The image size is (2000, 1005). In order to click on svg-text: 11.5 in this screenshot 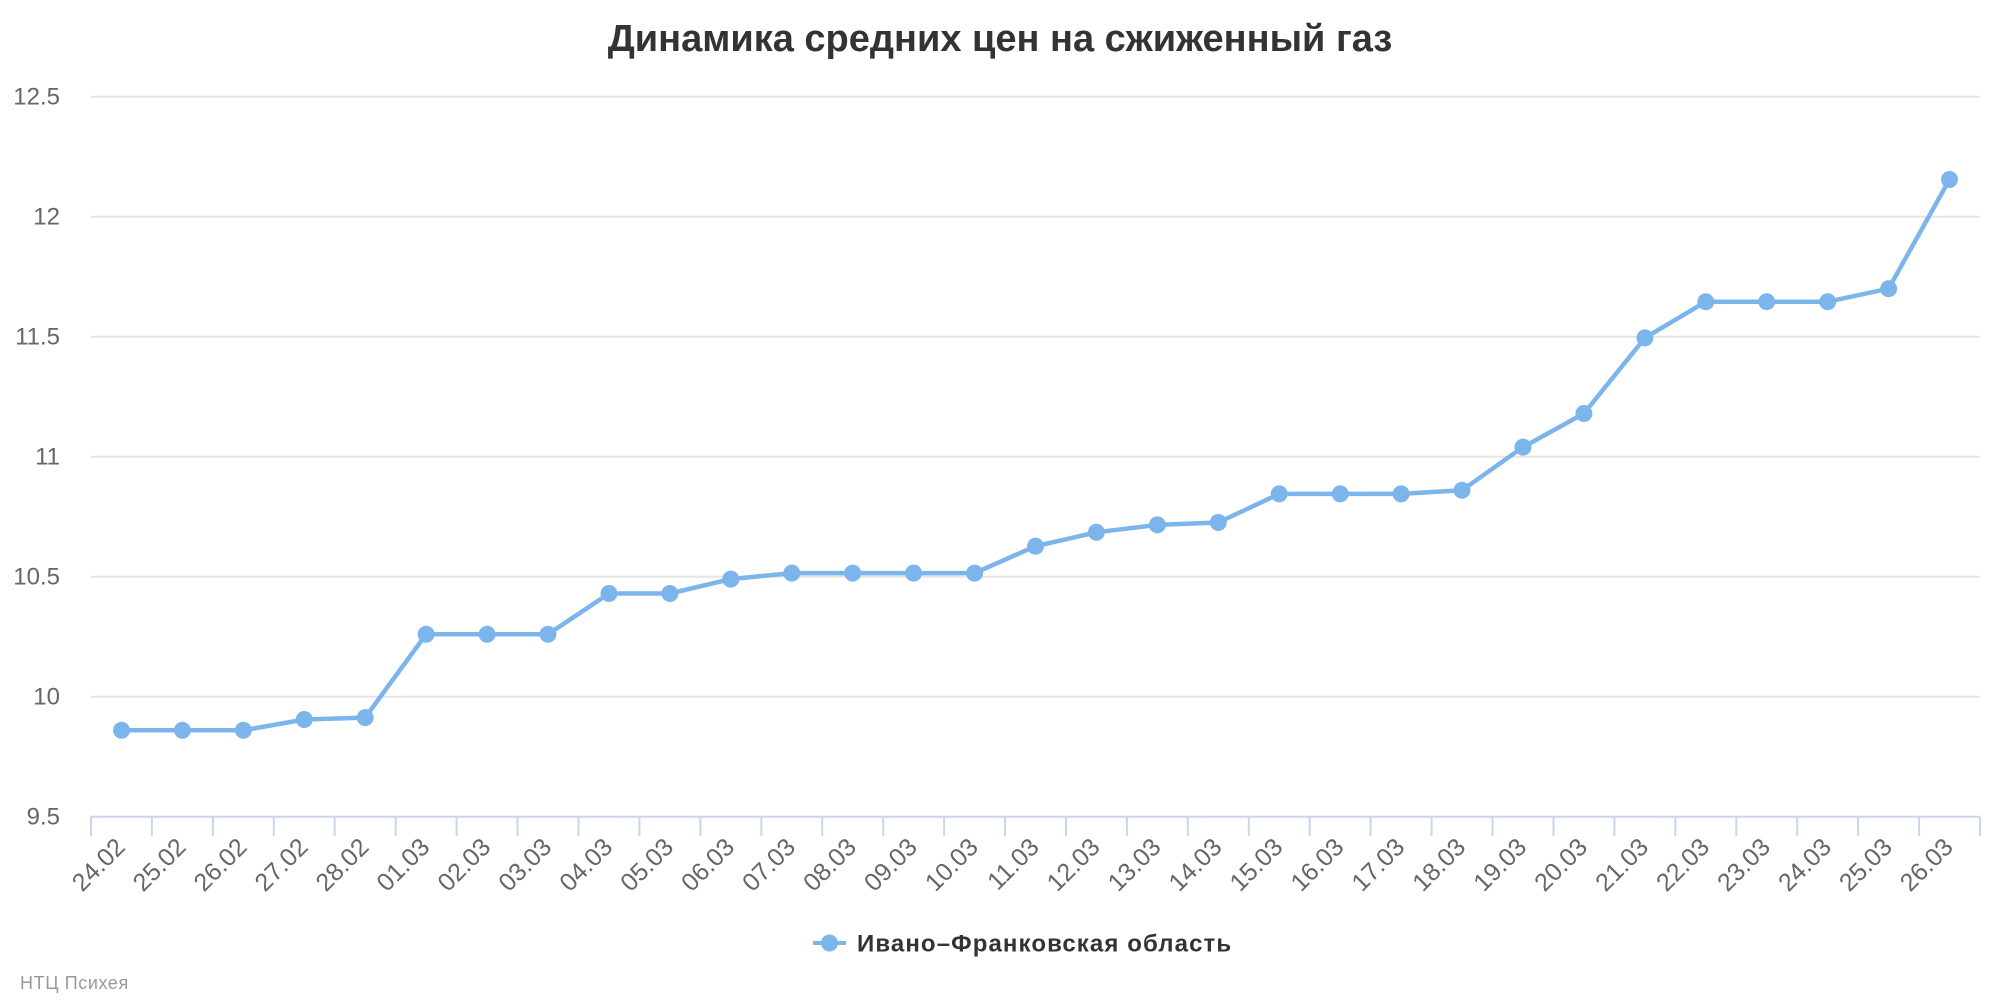, I will do `click(37, 337)`.